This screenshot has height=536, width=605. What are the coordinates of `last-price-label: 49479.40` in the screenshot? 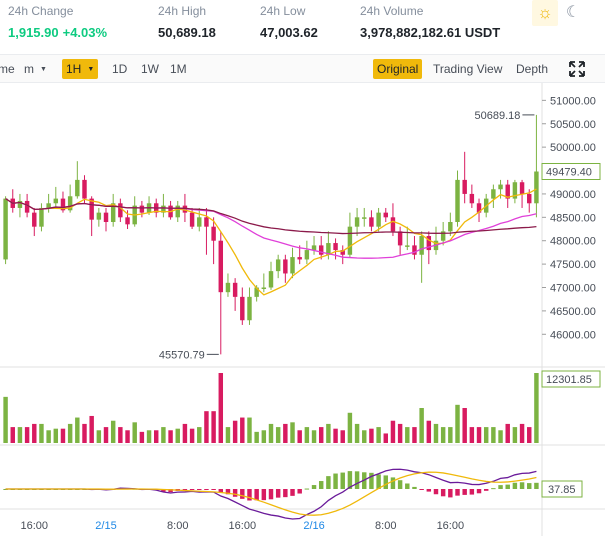 It's located at (569, 172).